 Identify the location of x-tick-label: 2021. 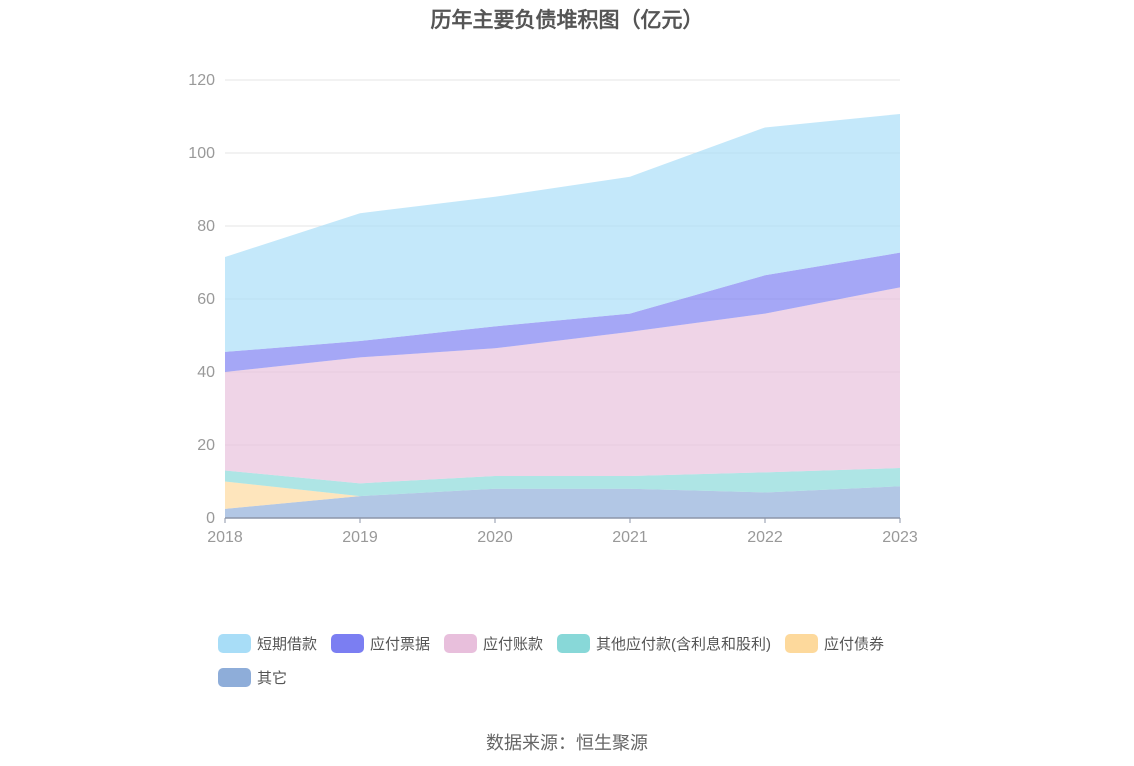
(630, 537).